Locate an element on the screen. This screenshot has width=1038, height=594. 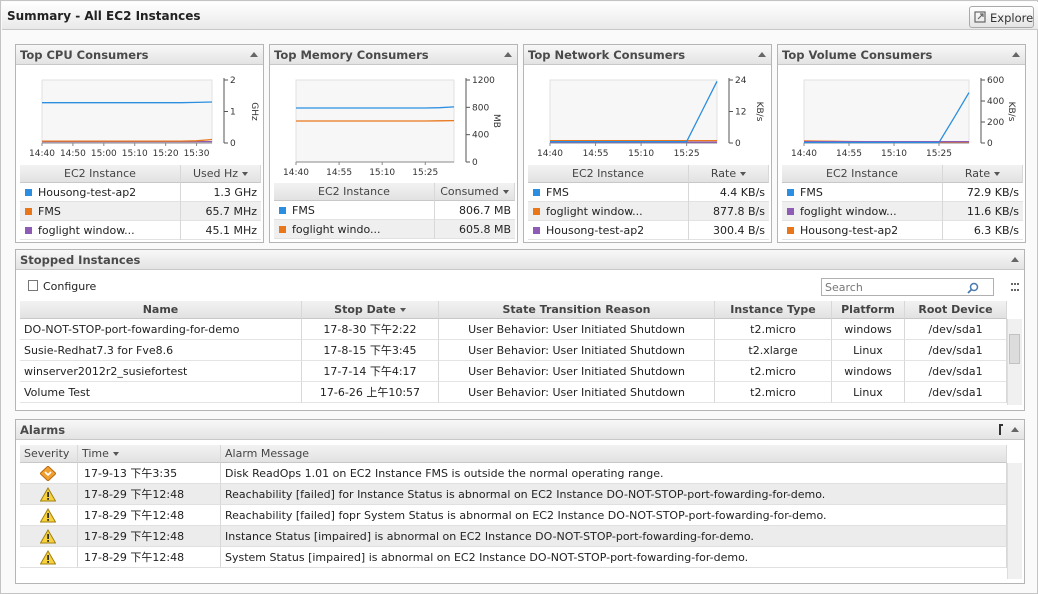
metric-value: 72.9 KB/s is located at coordinates (983, 192).